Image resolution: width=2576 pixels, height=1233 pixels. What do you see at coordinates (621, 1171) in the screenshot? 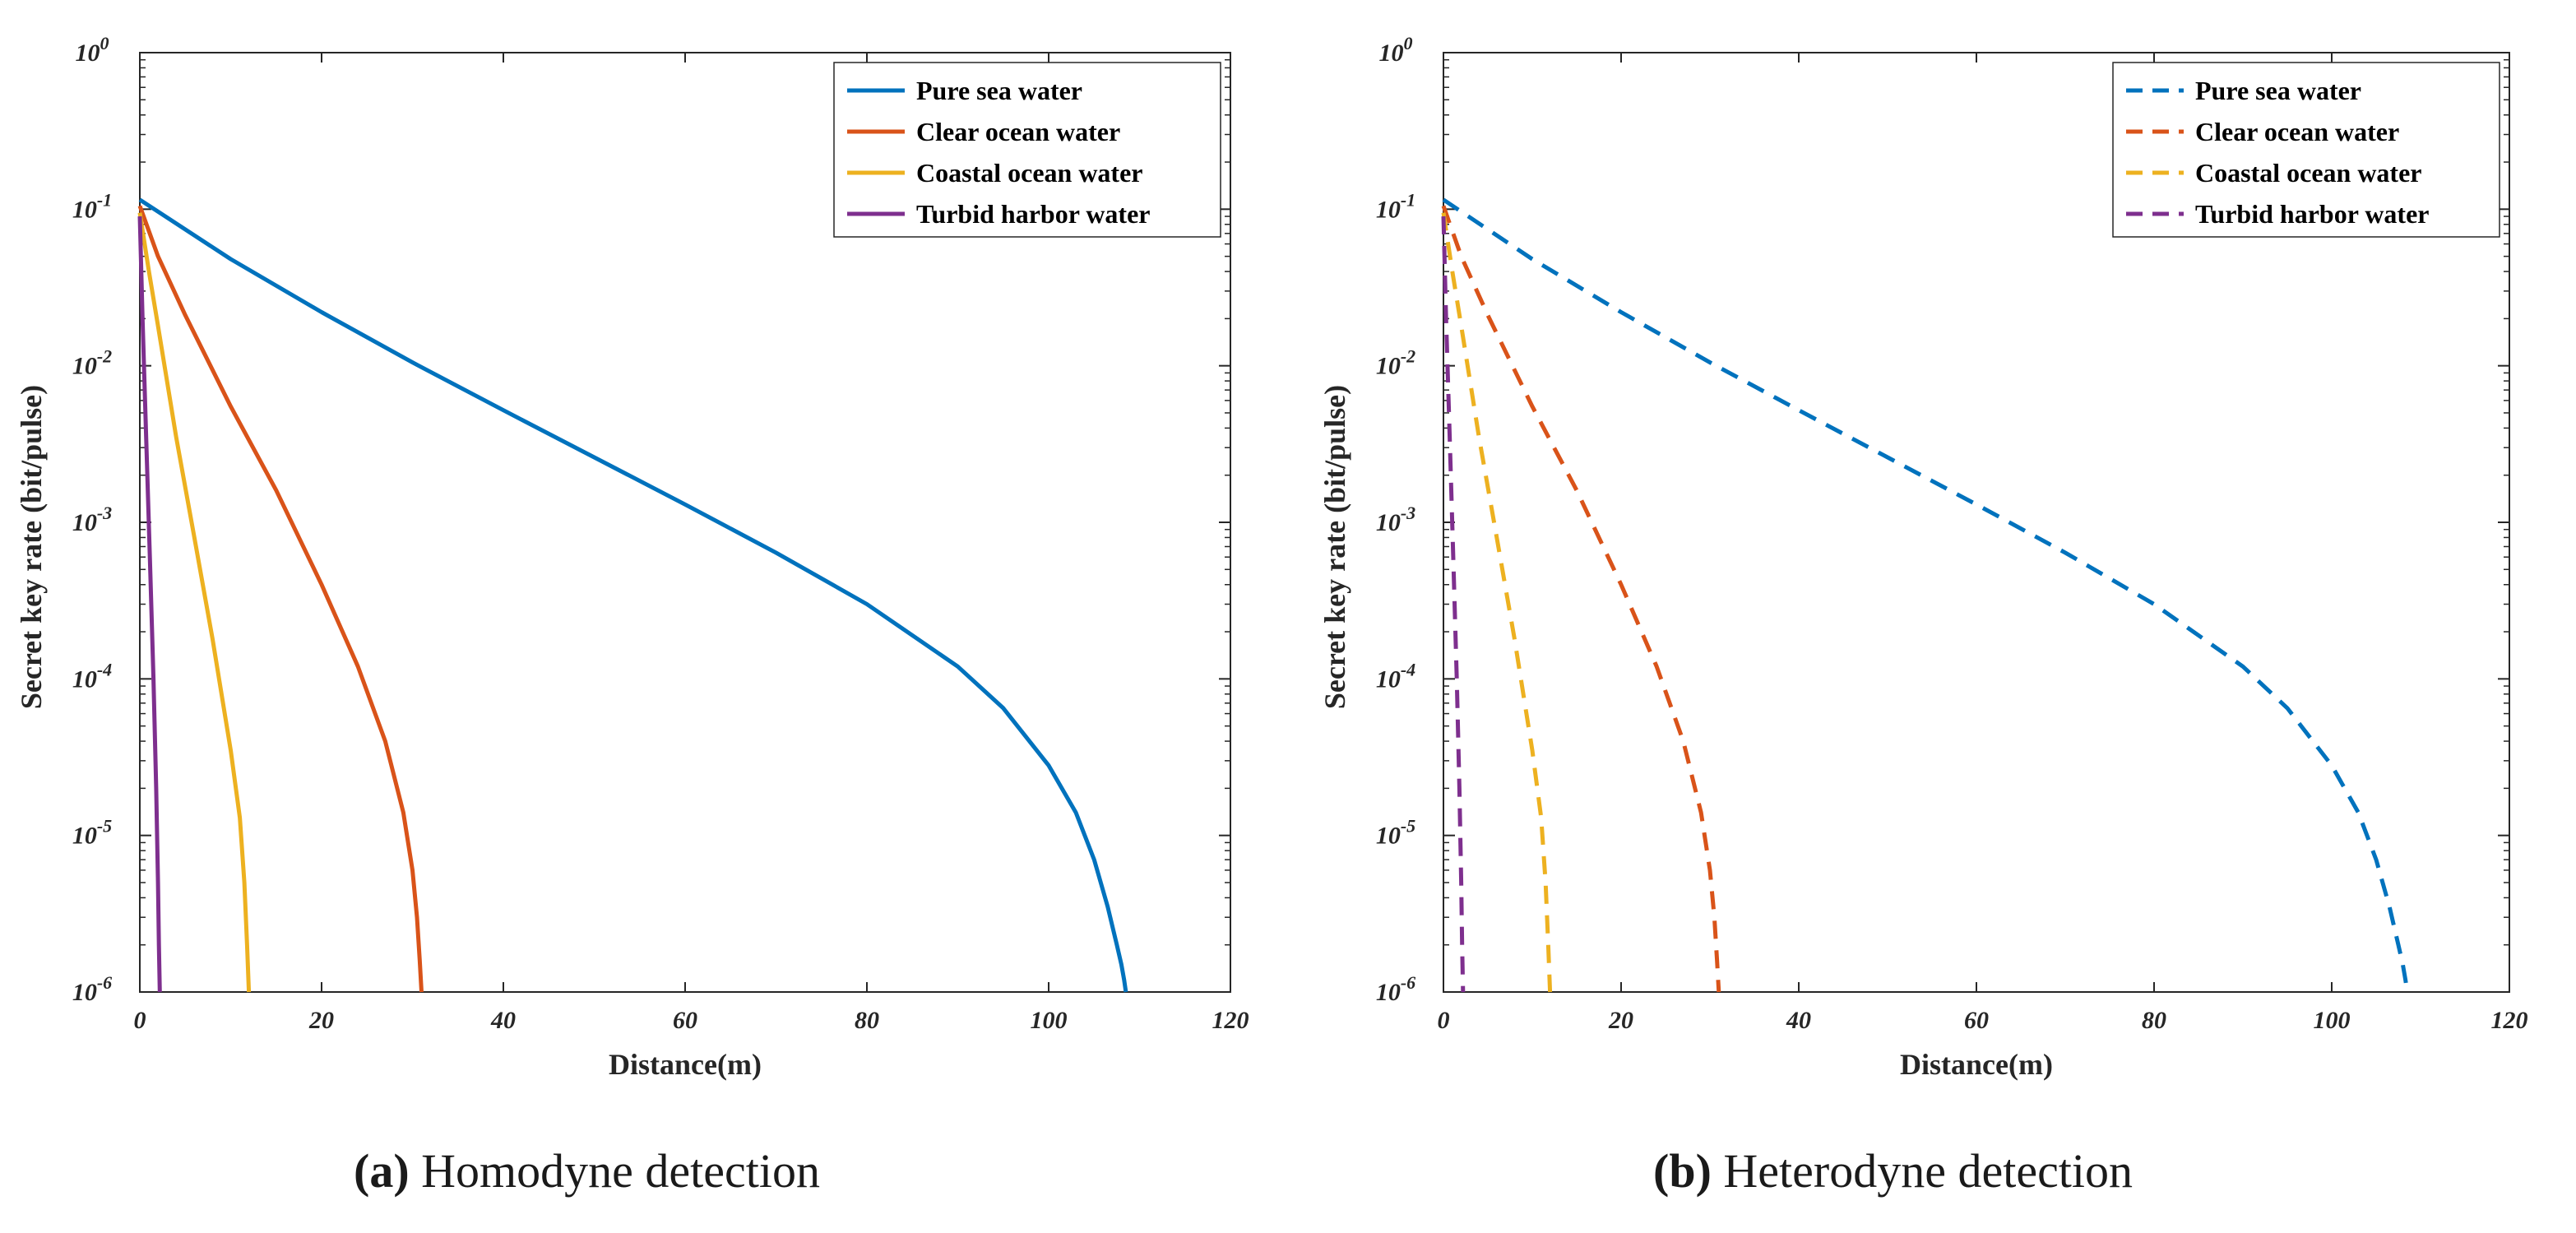
I see `caption-a-text: Homodyne detection` at bounding box center [621, 1171].